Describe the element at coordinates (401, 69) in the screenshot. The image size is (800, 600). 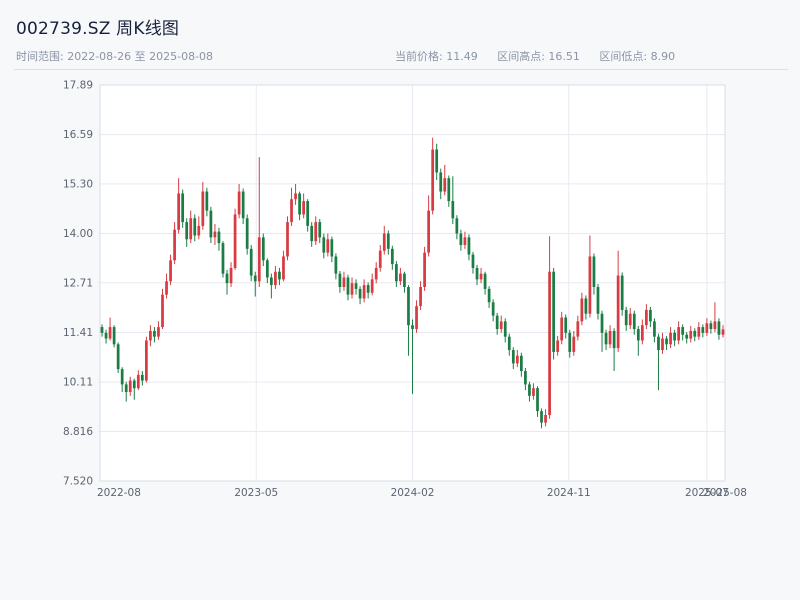
I see `header-divider` at that location.